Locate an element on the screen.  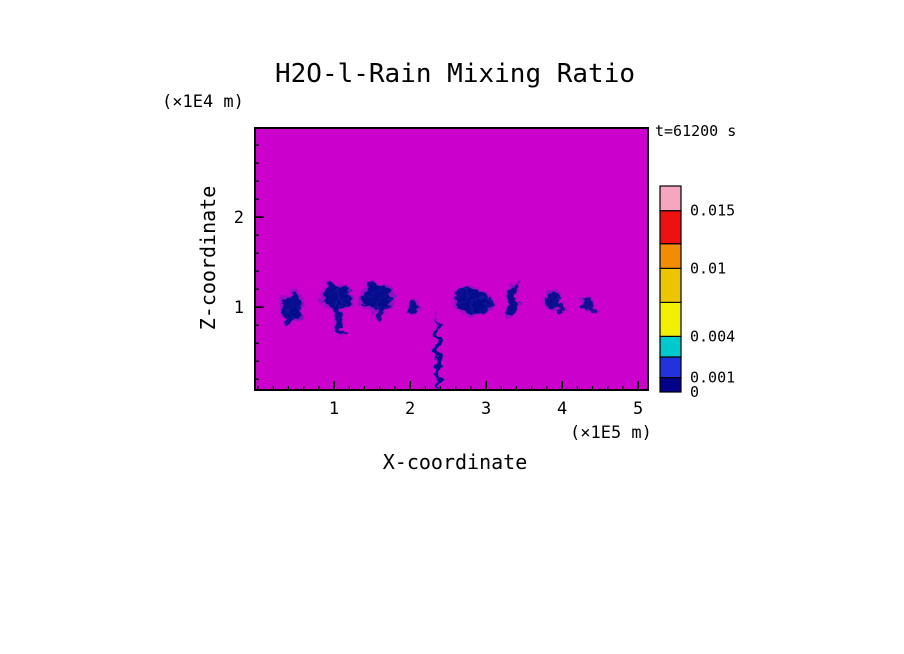
colorbar-label: 0.015 is located at coordinates (712, 211).